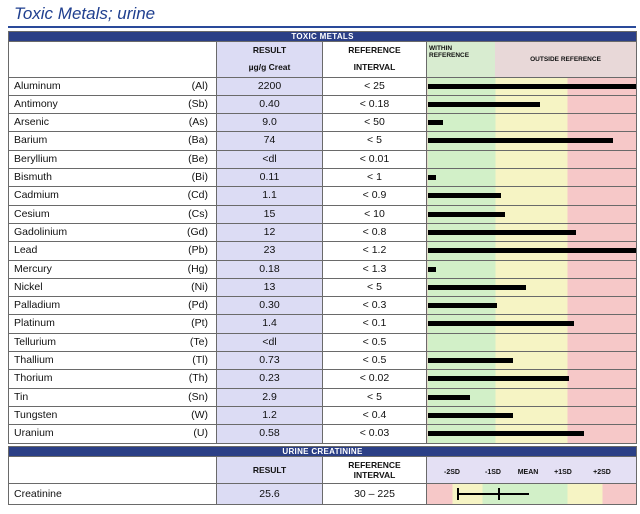  What do you see at coordinates (269, 361) in the screenshot?
I see `metal-result: 0.73` at bounding box center [269, 361].